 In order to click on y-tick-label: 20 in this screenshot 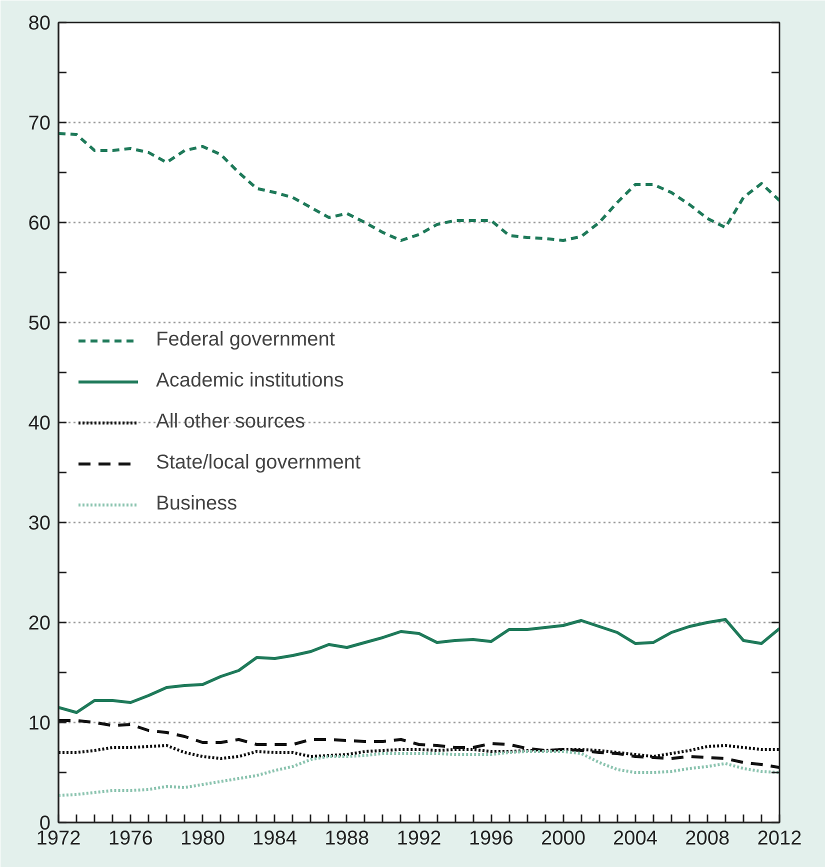, I will do `click(39, 623)`.